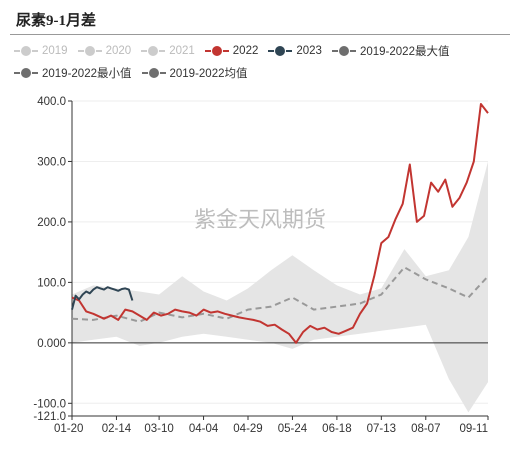  What do you see at coordinates (102, 298) in the screenshot?
I see `series-line-2023` at bounding box center [102, 298].